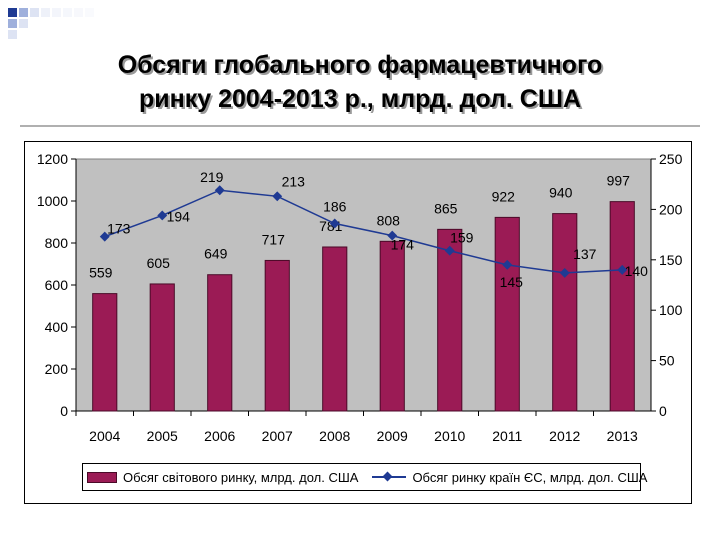 The width and height of the screenshot is (720, 540). Describe the element at coordinates (57, 369) in the screenshot. I see `left-axis-tick-label: 200` at that location.